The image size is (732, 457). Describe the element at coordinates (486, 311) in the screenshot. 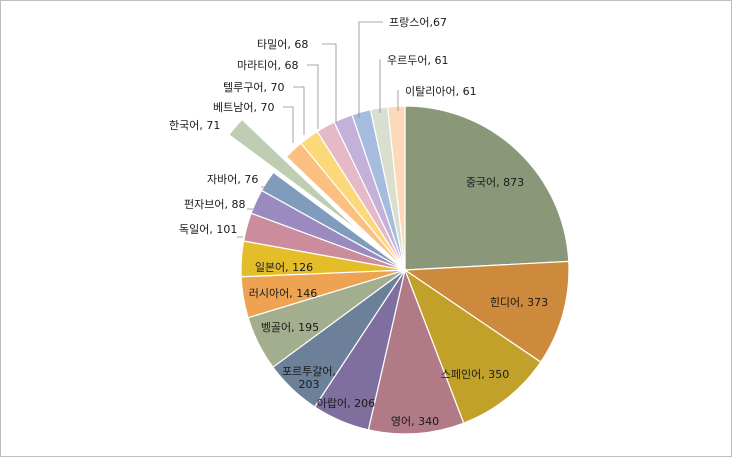

I see `pie-slice-힌디어` at that location.